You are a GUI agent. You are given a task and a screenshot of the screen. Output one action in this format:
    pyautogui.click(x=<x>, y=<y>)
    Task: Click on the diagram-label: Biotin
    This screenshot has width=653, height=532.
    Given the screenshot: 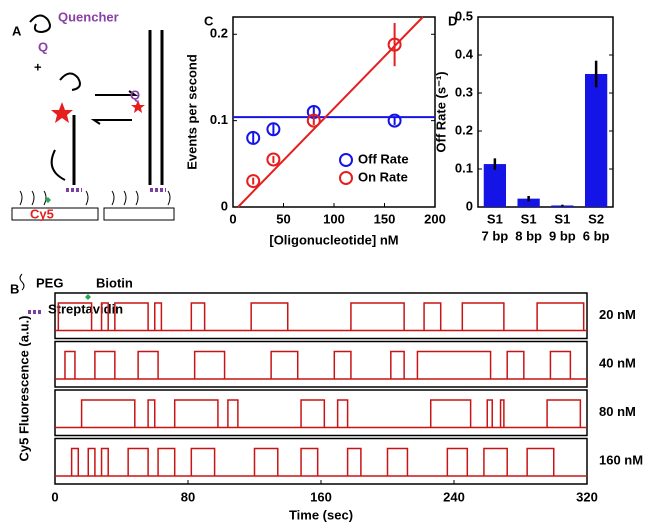 What is the action you would take?
    pyautogui.click(x=114, y=282)
    